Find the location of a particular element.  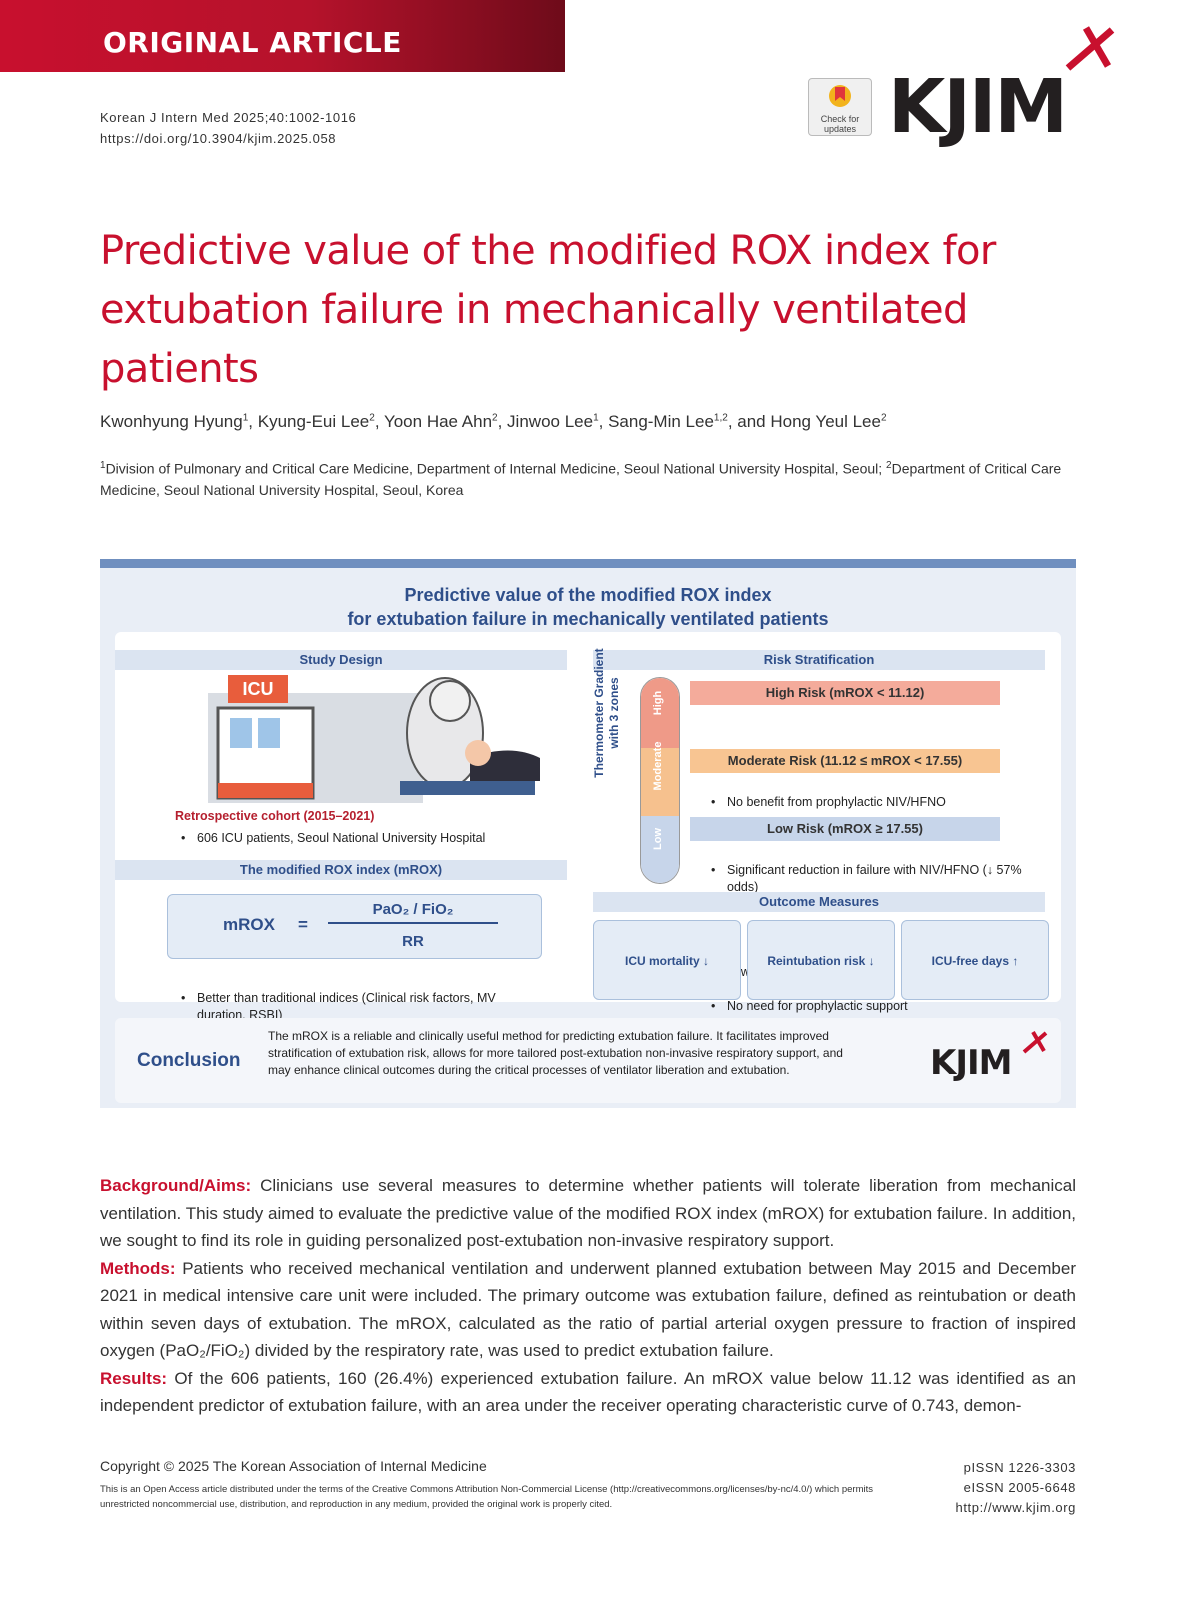

section-header: The modified ROX index (mROX) is located at coordinates (341, 870).